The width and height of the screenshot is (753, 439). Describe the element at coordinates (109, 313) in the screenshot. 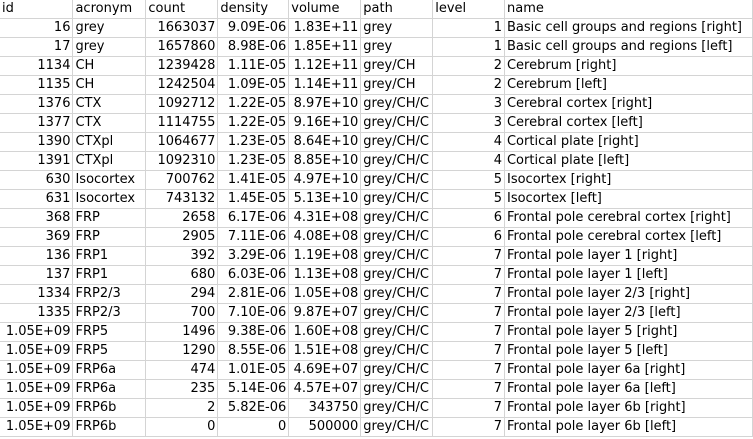

I see `cell-acronym: FRP2/3` at that location.